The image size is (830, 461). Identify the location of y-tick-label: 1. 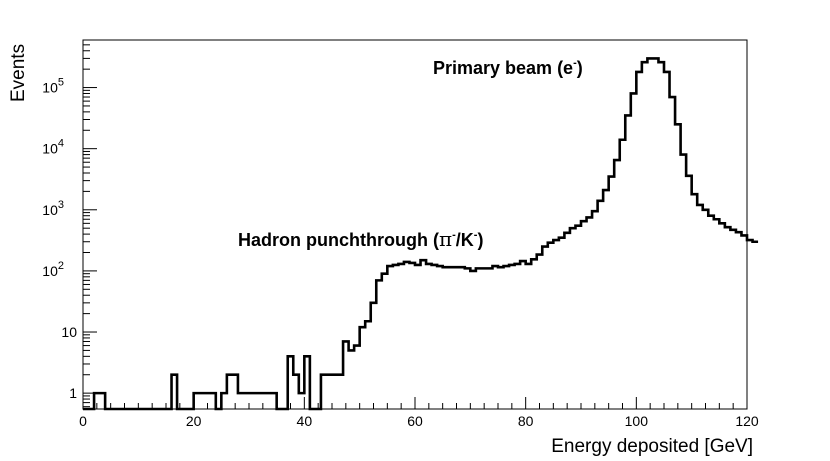
(73, 393).